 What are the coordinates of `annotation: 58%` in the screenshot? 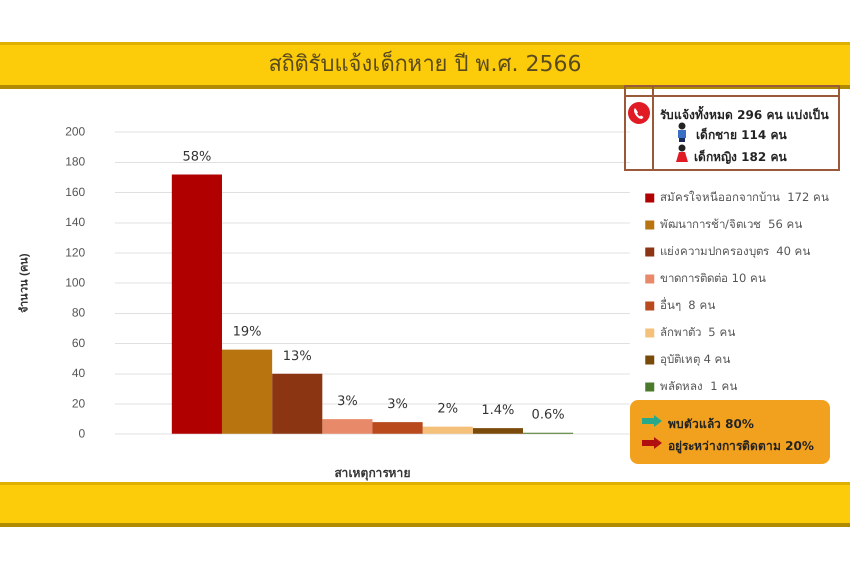 It's located at (197, 156).